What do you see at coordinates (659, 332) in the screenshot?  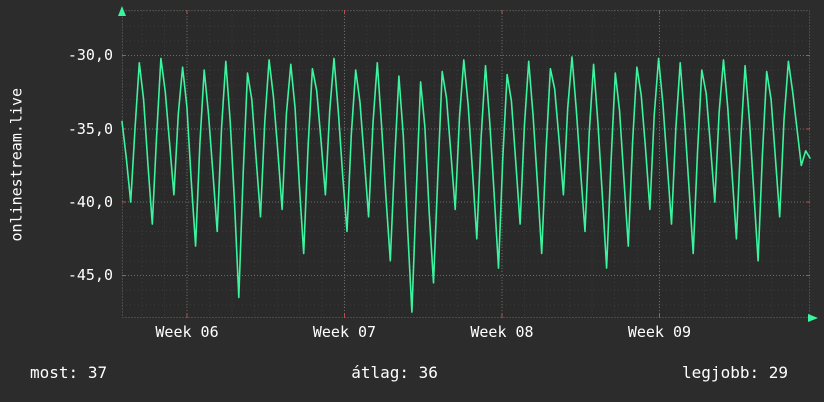 I see `x-tick-label: Week 09` at bounding box center [659, 332].